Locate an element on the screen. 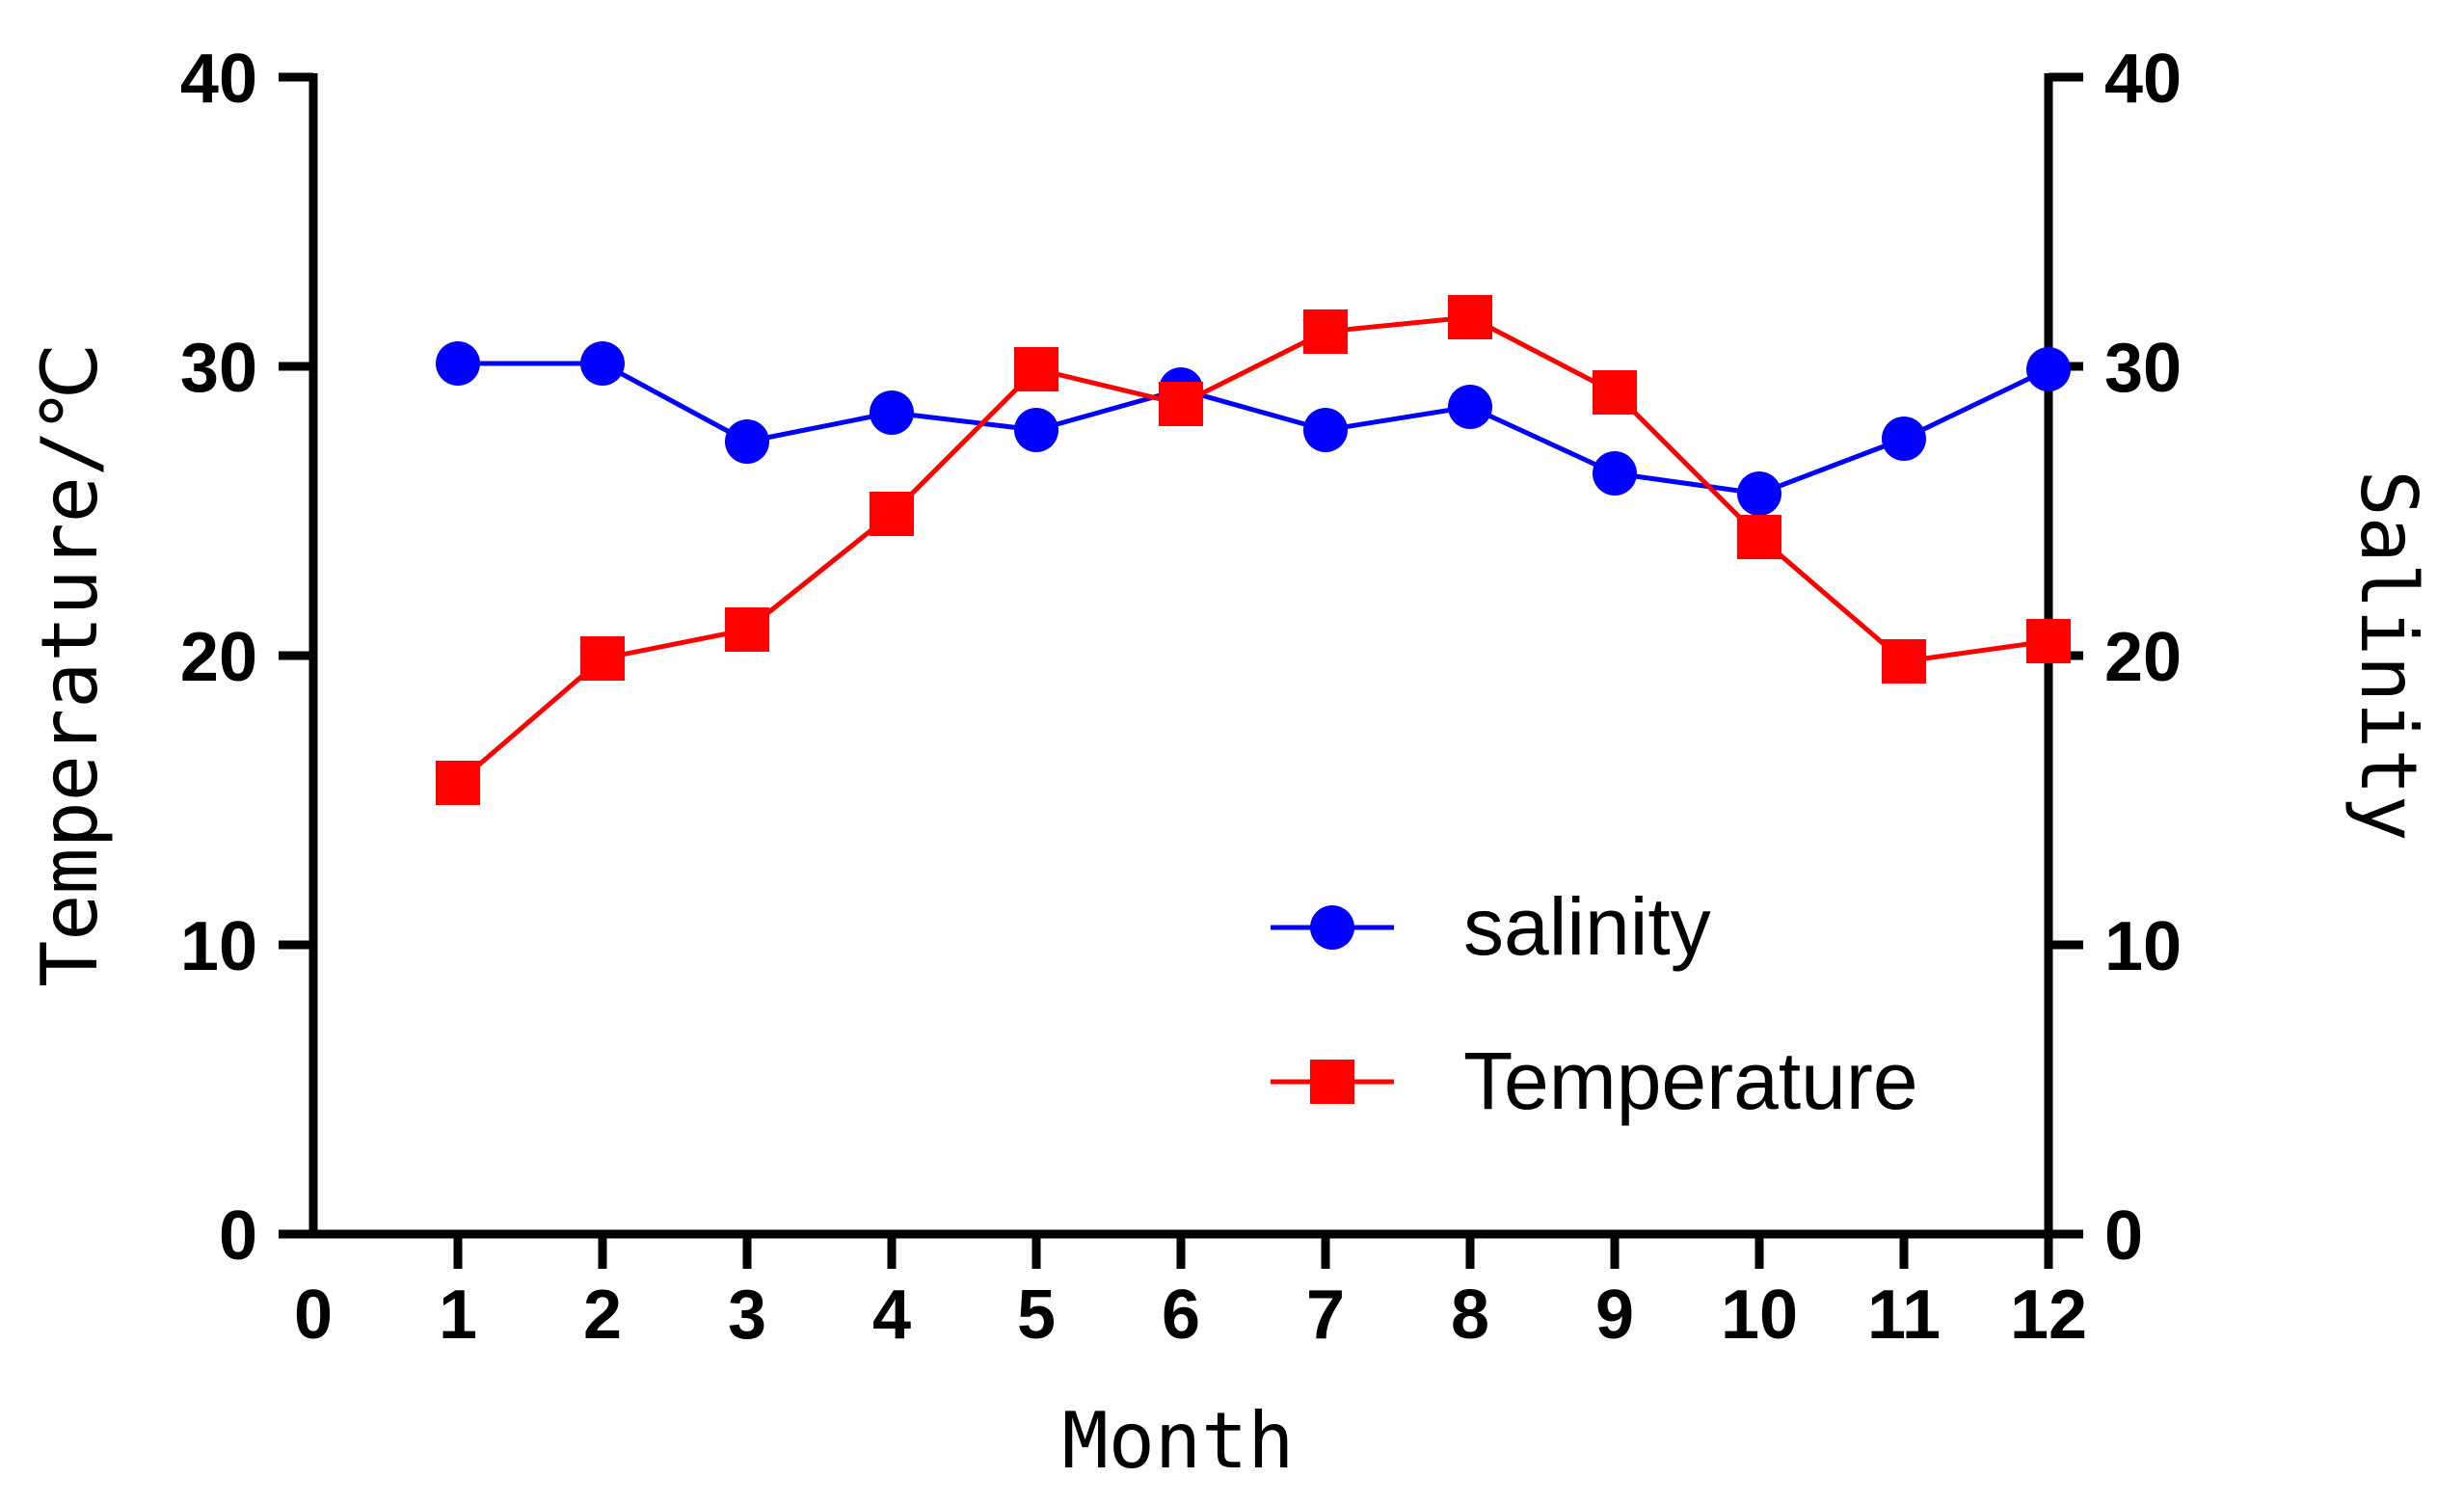 The width and height of the screenshot is (2464, 1505). y-left-tick-label: 10 is located at coordinates (219, 947).